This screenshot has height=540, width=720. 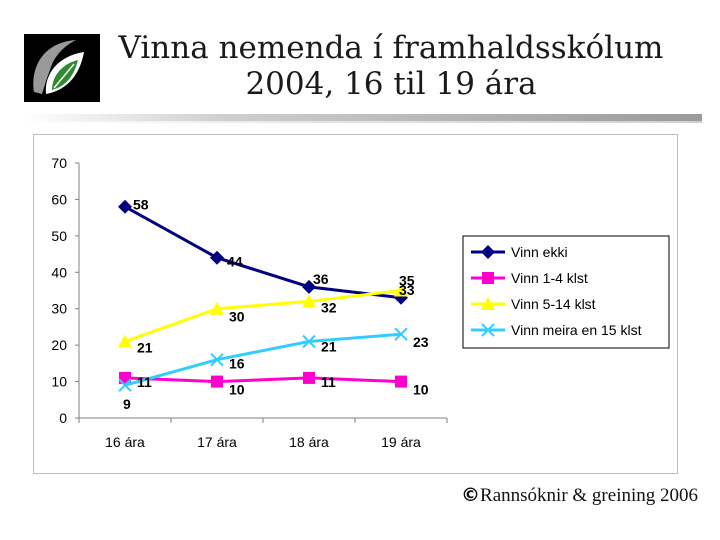 What do you see at coordinates (125, 442) in the screenshot?
I see `x-tick-label: 16 ára` at bounding box center [125, 442].